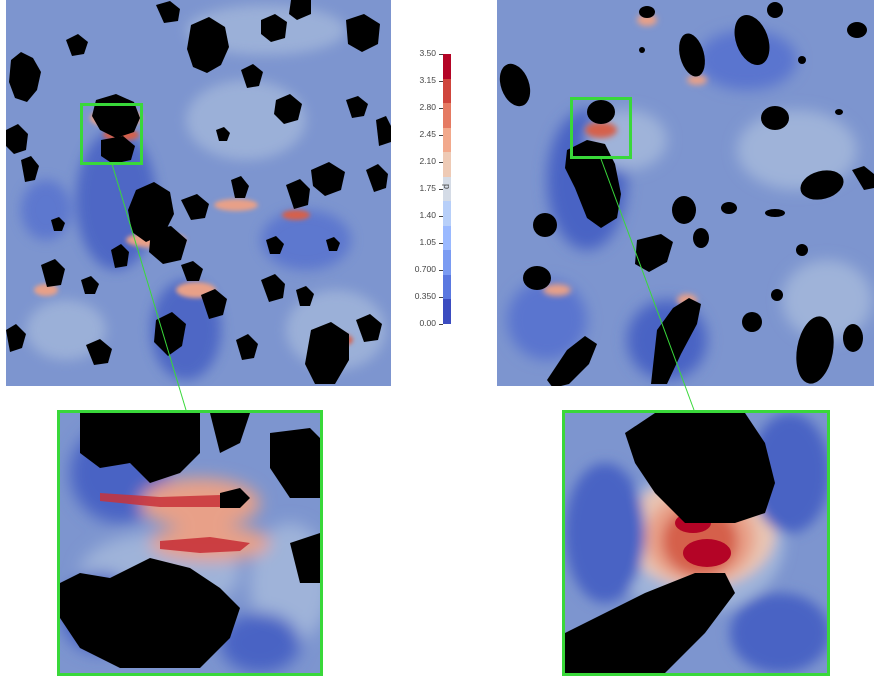  I want to click on colorbar-tick-label: 2.45, so click(427, 134).